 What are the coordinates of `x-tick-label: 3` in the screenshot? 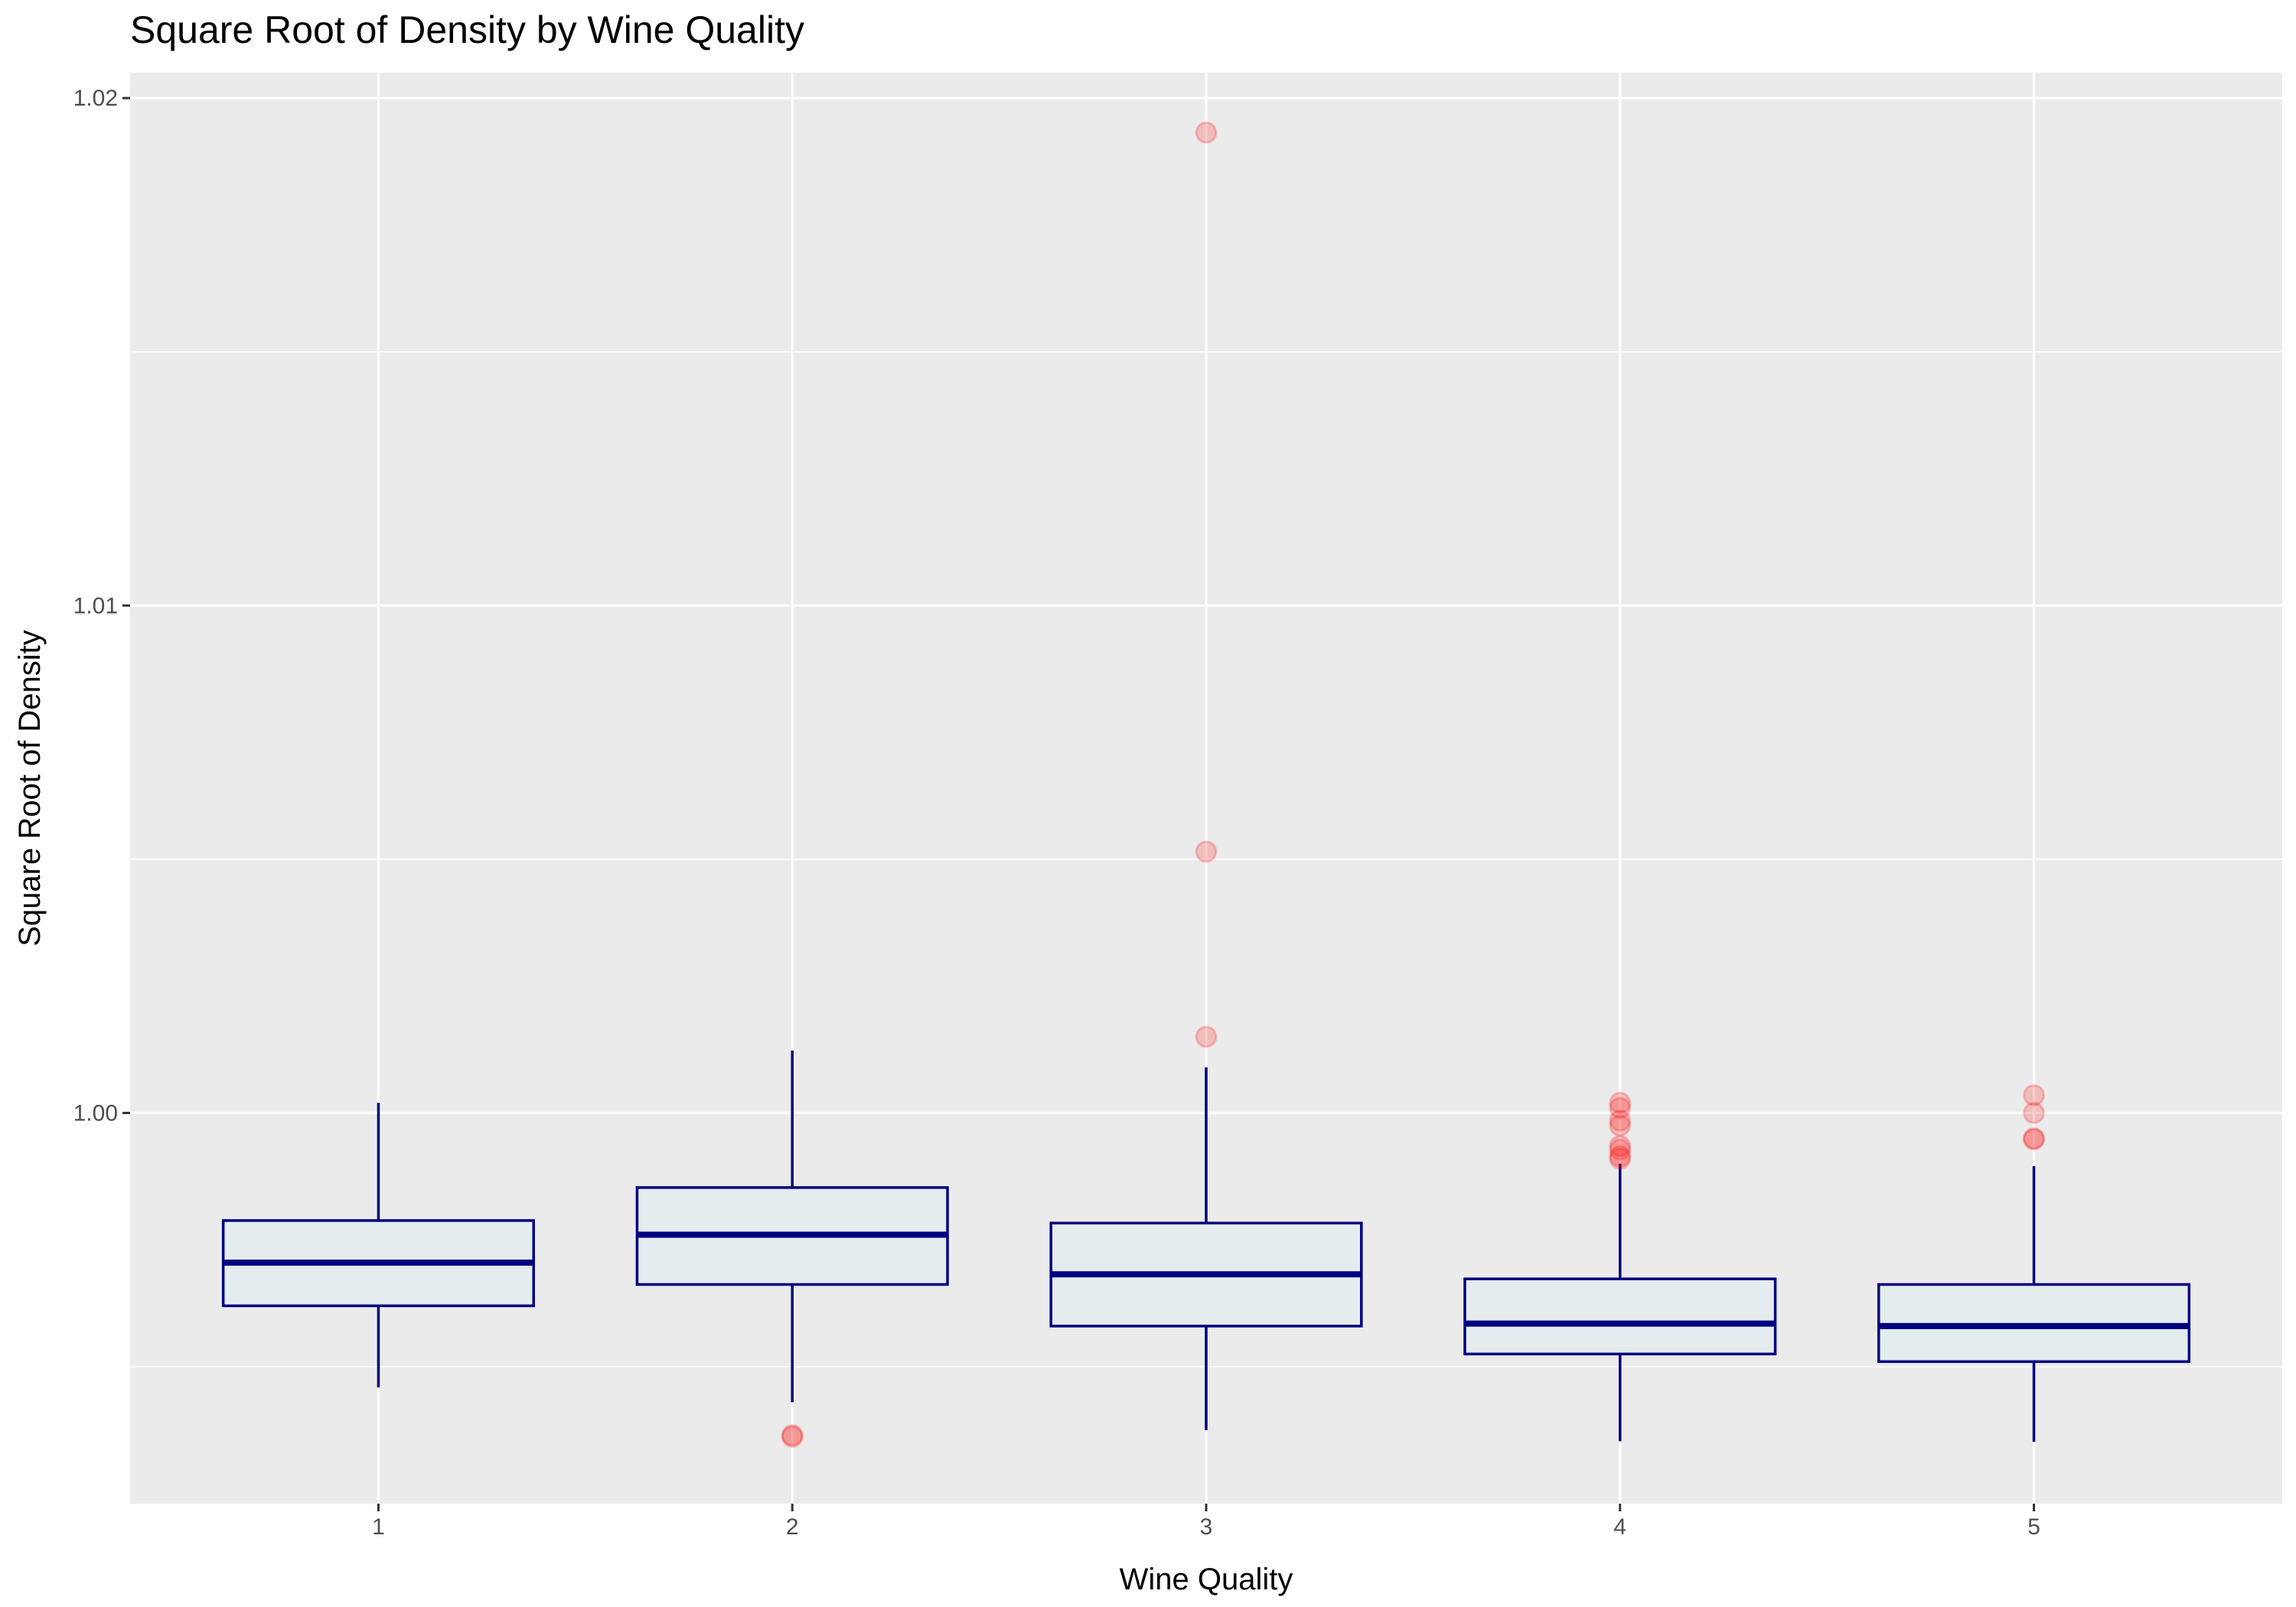 It's located at (1206, 1527).